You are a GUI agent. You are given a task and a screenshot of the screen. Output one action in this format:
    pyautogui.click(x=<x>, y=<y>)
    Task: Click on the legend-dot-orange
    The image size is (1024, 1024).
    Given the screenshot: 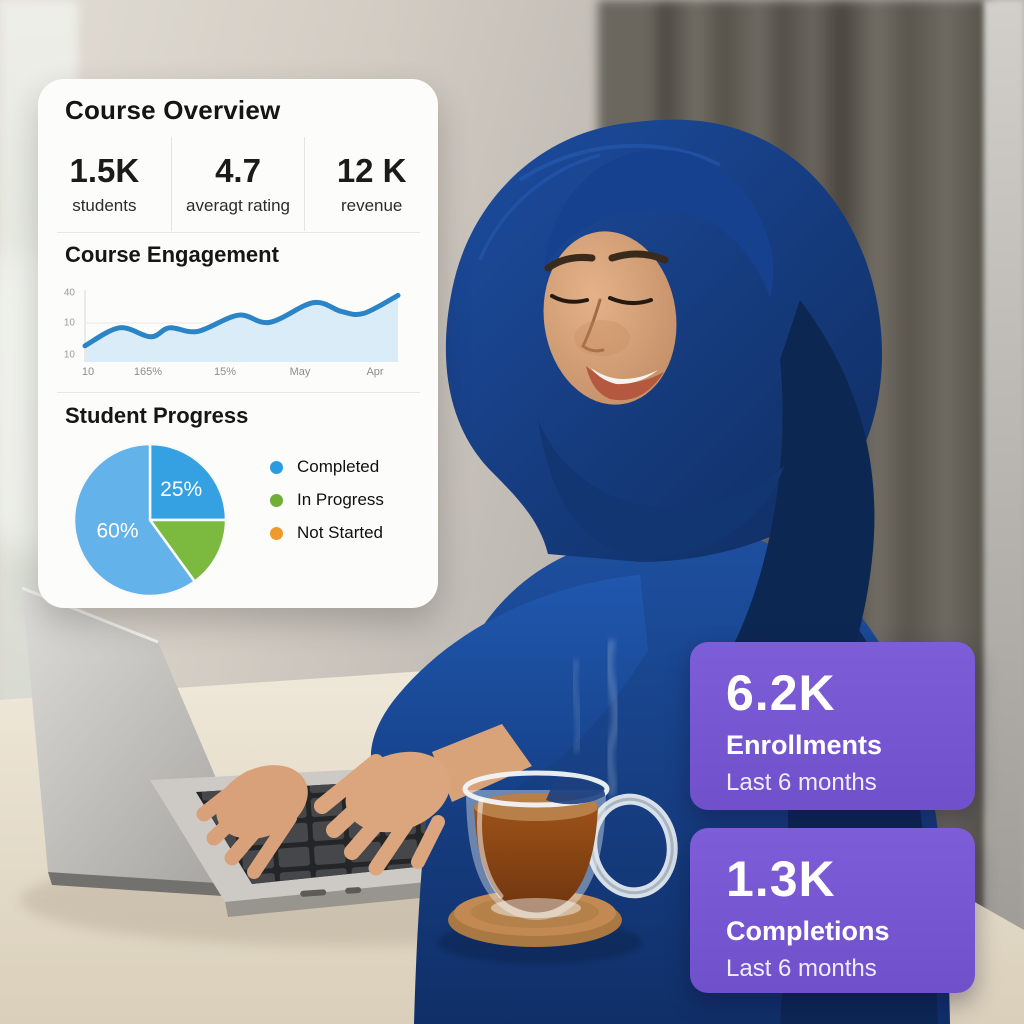 What is the action you would take?
    pyautogui.click(x=276, y=533)
    